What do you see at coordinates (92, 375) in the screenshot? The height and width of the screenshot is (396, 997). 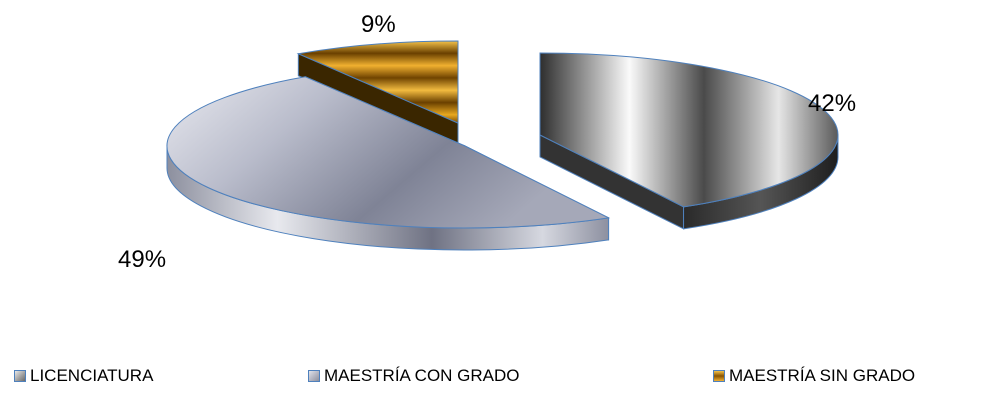 I see `legend-label-licenciatura: LICENCIATURA` at bounding box center [92, 375].